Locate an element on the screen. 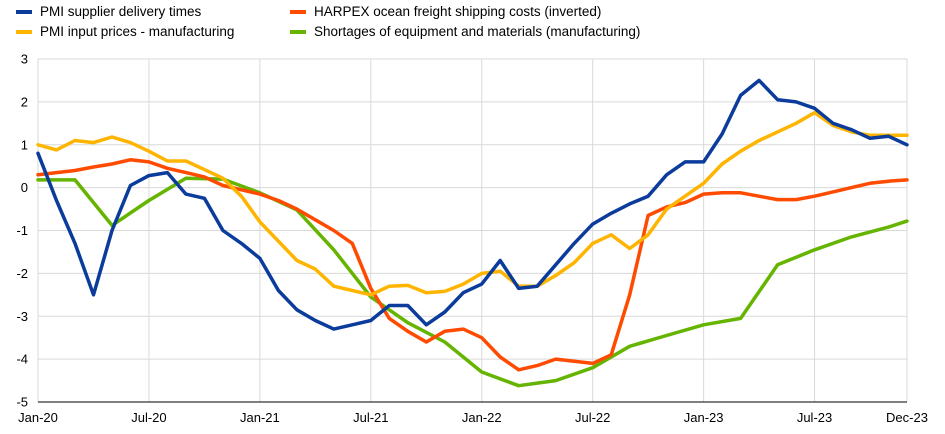  legend-item-pmi-input-prices: PMI input prices - manufacturing is located at coordinates (125, 31).